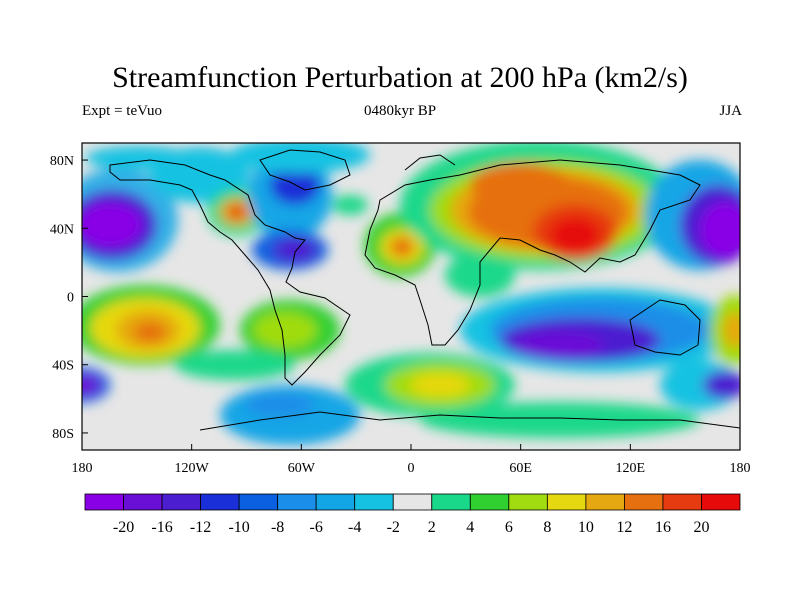  I want to click on colorbar-label: 4, so click(470, 527).